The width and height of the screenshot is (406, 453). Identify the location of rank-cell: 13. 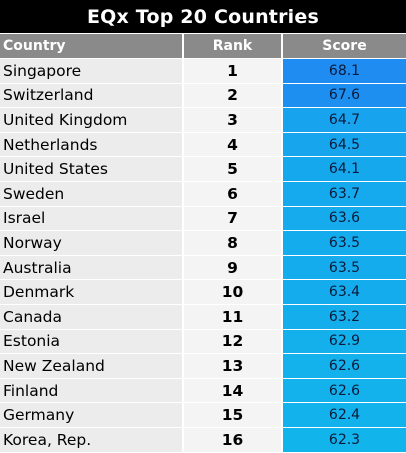
(233, 366).